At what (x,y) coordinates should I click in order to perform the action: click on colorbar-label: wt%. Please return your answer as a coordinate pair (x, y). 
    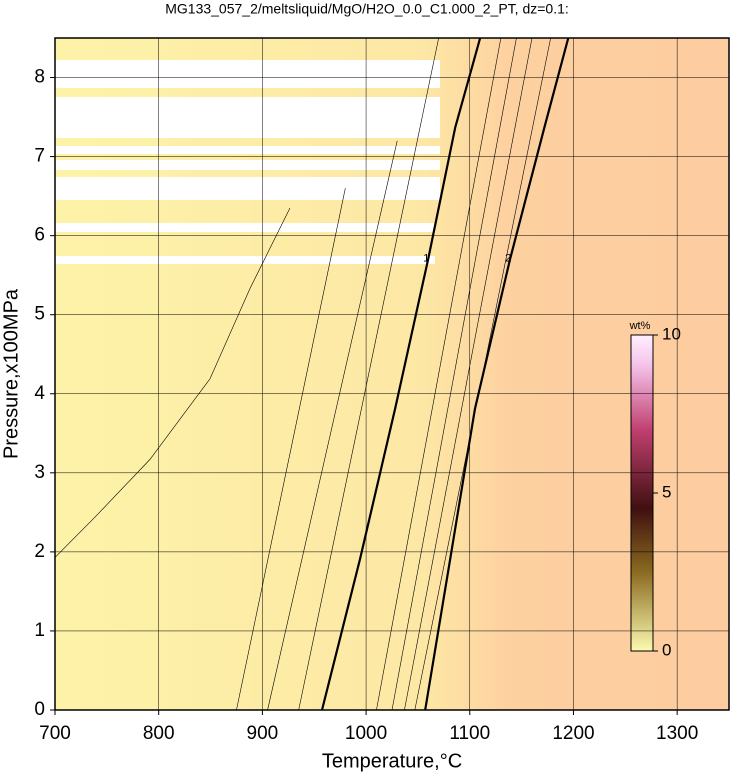
    Looking at the image, I should click on (640, 326).